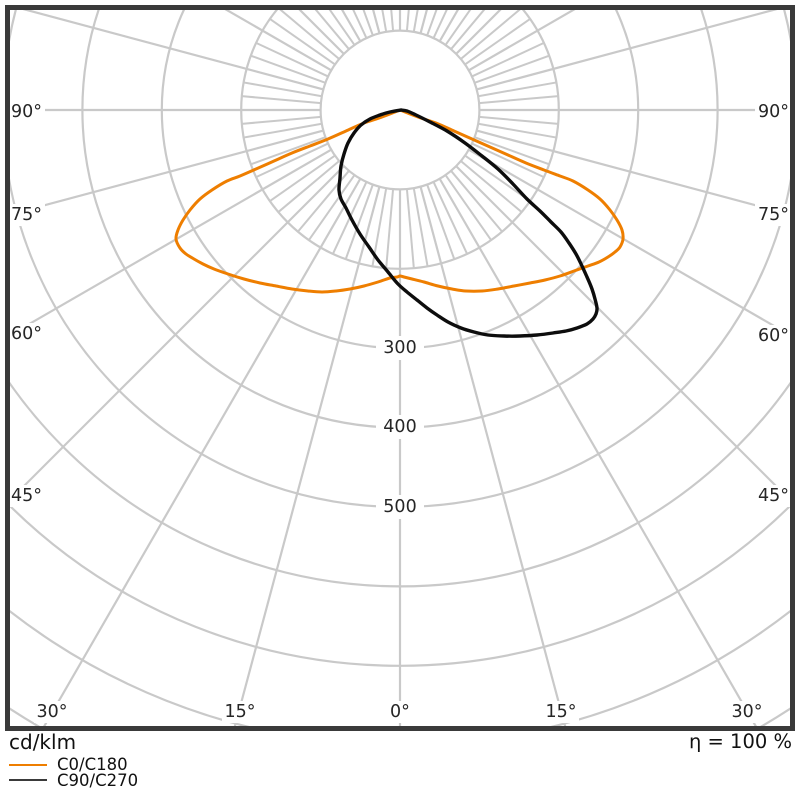 This screenshot has width=800, height=804. I want to click on legend-line-c0-c180-icon, so click(28, 764).